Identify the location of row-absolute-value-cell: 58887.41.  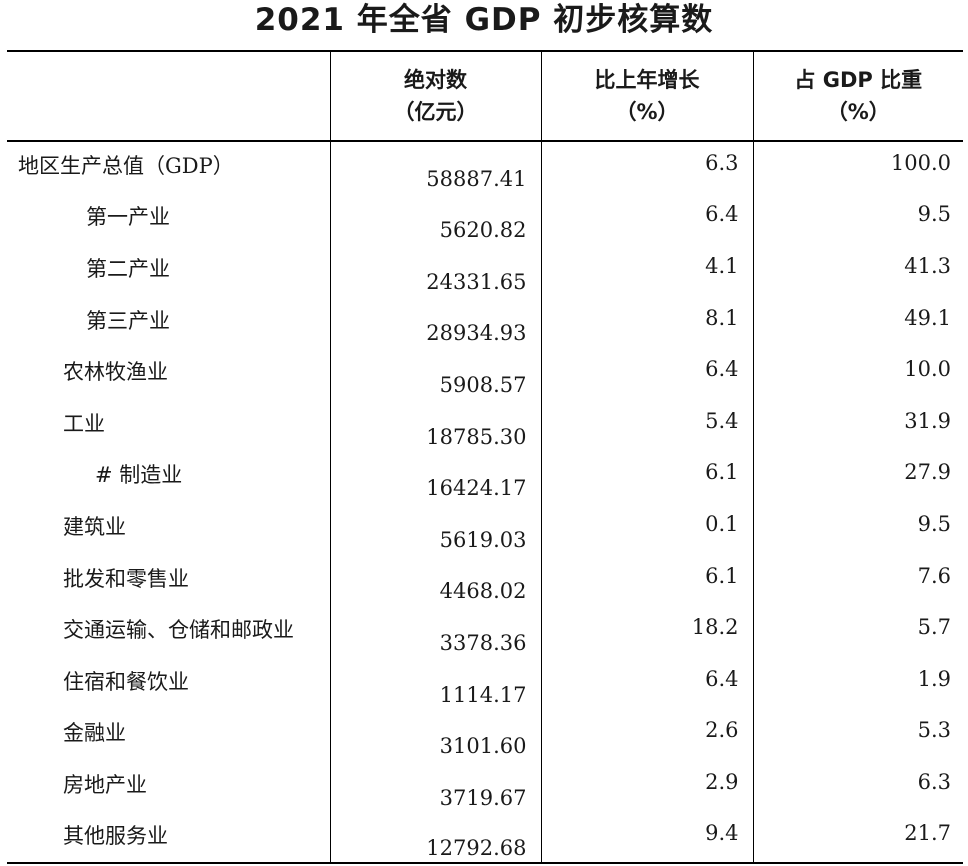
(435, 167).